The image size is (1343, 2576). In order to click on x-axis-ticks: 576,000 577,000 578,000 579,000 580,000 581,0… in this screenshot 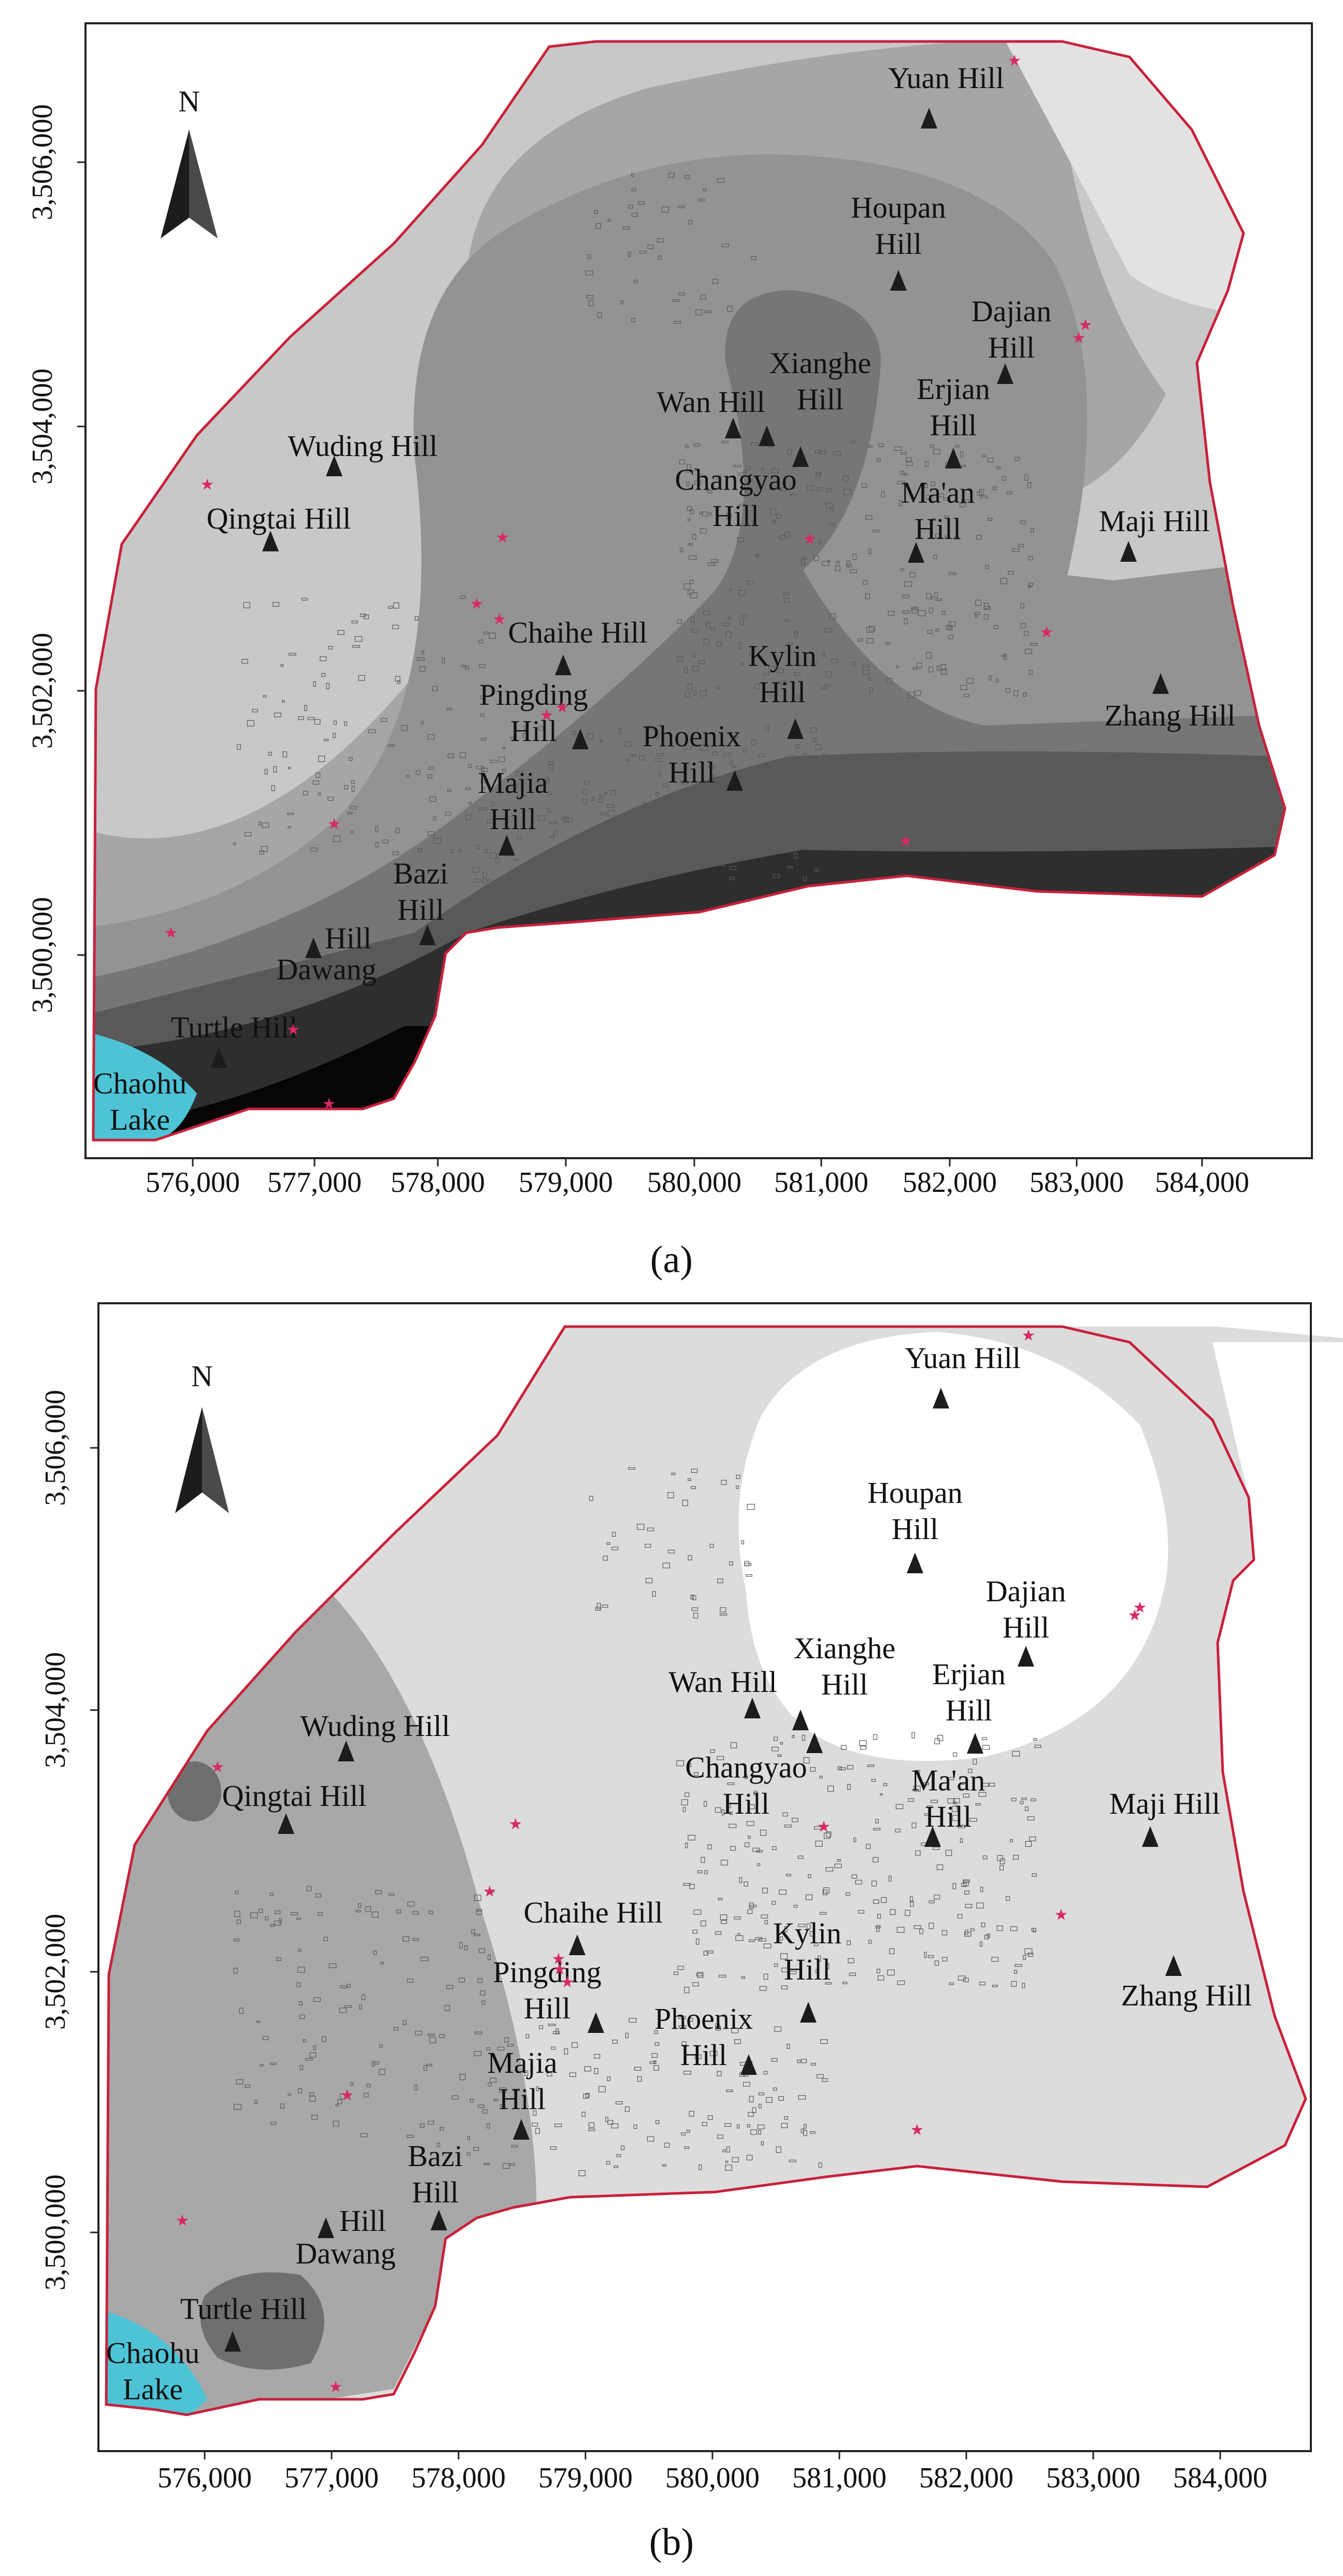, I will do `click(712, 2472)`.